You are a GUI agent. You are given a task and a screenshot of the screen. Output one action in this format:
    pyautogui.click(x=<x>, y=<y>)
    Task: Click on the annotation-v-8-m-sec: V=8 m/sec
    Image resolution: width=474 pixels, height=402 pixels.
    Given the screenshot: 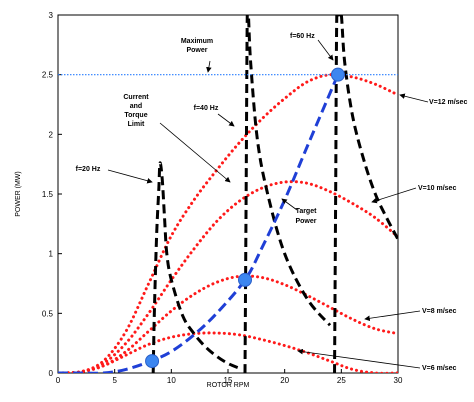 What is the action you would take?
    pyautogui.click(x=410, y=315)
    